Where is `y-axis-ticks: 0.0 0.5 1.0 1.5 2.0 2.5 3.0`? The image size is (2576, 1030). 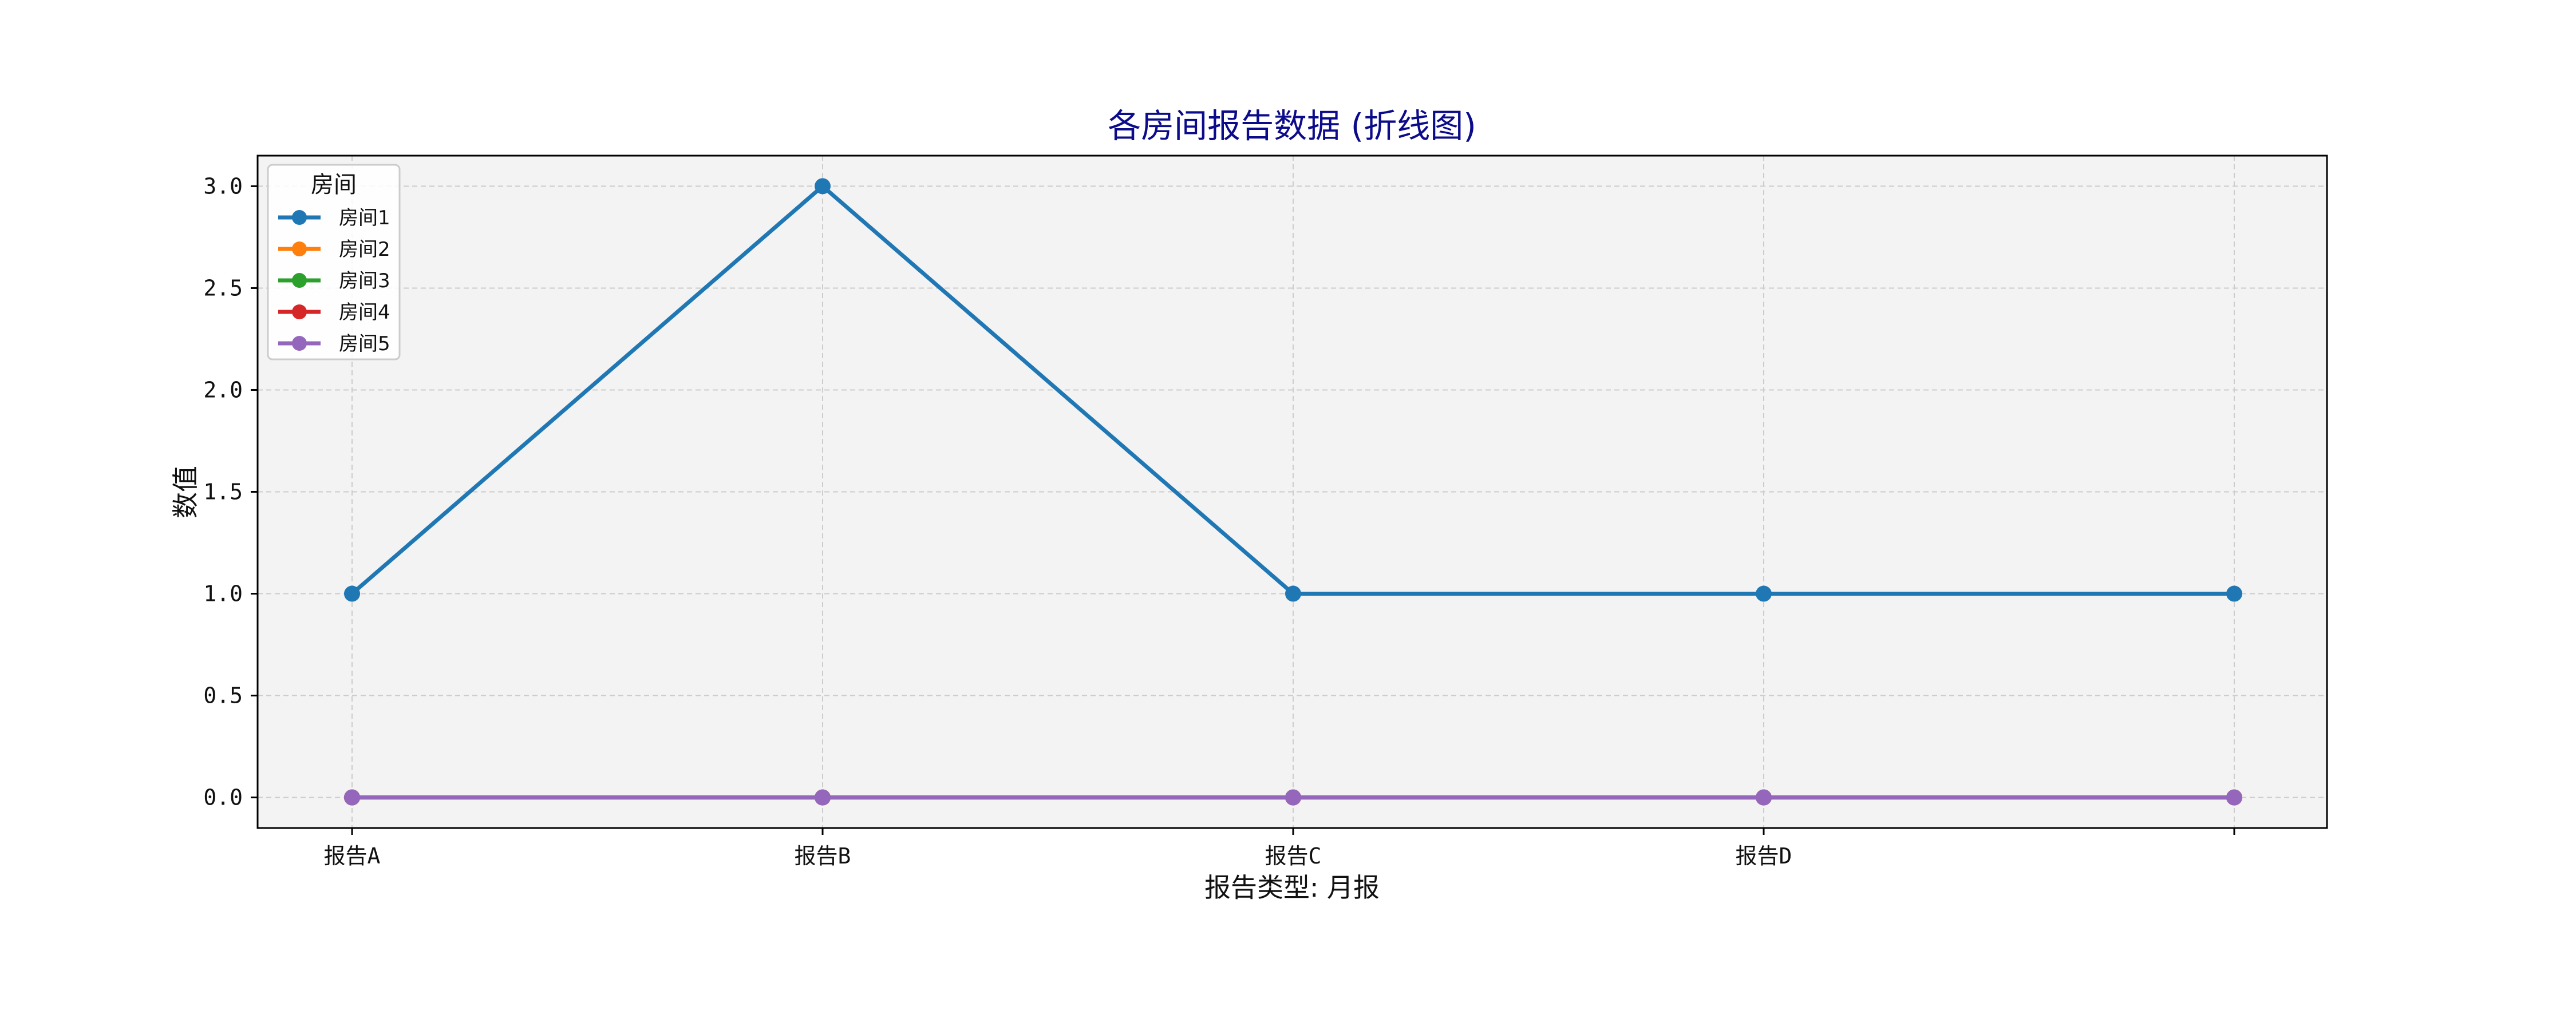 y-axis-ticks: 0.0 0.5 1.0 1.5 2.0 2.5 3.0 is located at coordinates (230, 491).